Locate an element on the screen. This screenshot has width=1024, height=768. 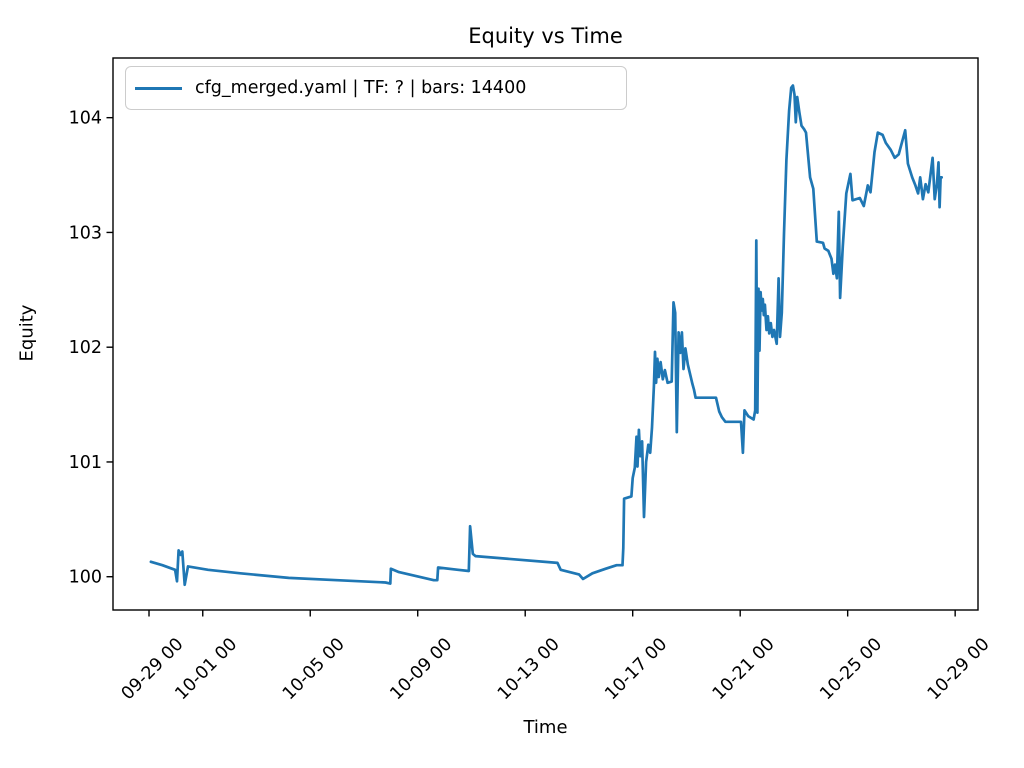
x-tick-label: 10-29 00 is located at coordinates (959, 669).